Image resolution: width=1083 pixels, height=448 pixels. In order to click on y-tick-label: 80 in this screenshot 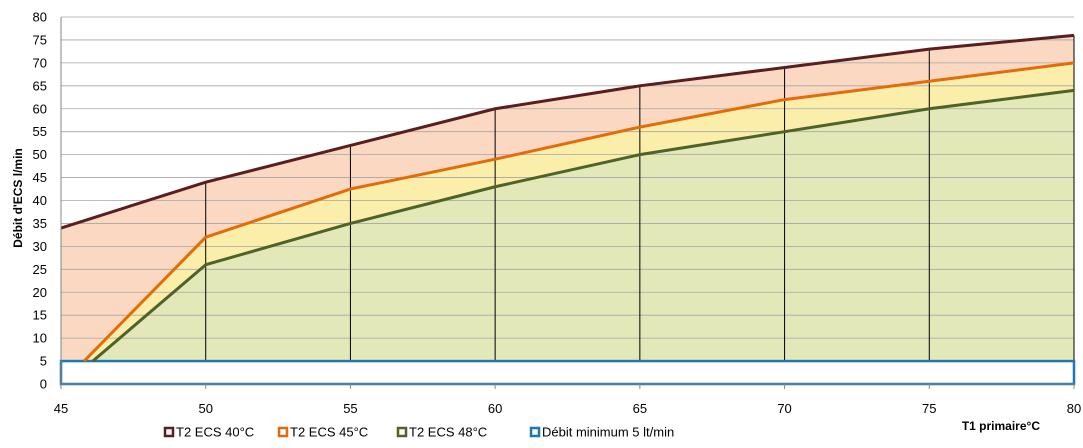, I will do `click(40, 17)`.